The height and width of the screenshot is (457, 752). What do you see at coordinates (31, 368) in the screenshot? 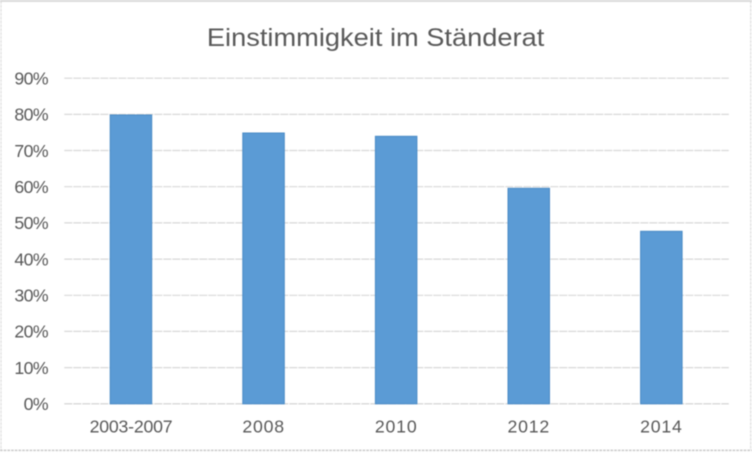
I see `svg-text: 10%` at bounding box center [31, 368].